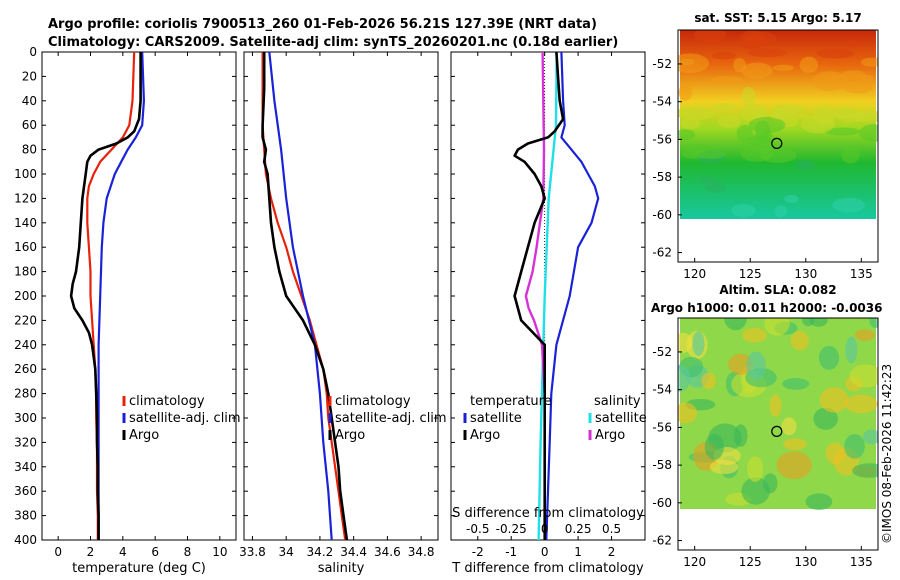 The height and width of the screenshot is (580, 900). Describe the element at coordinates (25, 491) in the screenshot. I see `y-tick-label: 360` at that location.